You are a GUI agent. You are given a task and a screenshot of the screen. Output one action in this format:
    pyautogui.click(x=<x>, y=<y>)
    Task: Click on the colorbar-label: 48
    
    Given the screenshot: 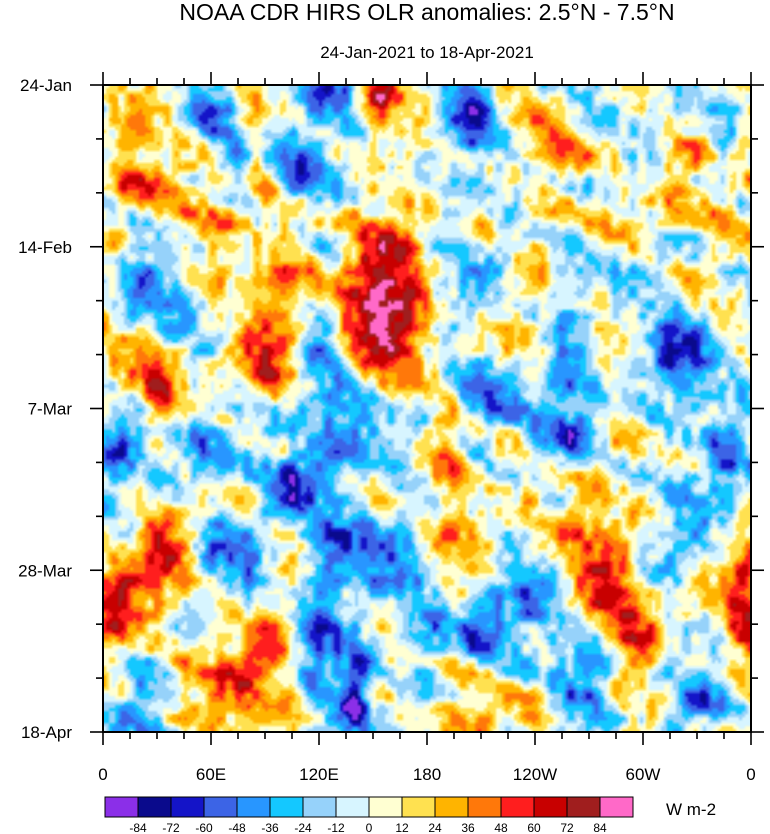 What is the action you would take?
    pyautogui.click(x=501, y=827)
    